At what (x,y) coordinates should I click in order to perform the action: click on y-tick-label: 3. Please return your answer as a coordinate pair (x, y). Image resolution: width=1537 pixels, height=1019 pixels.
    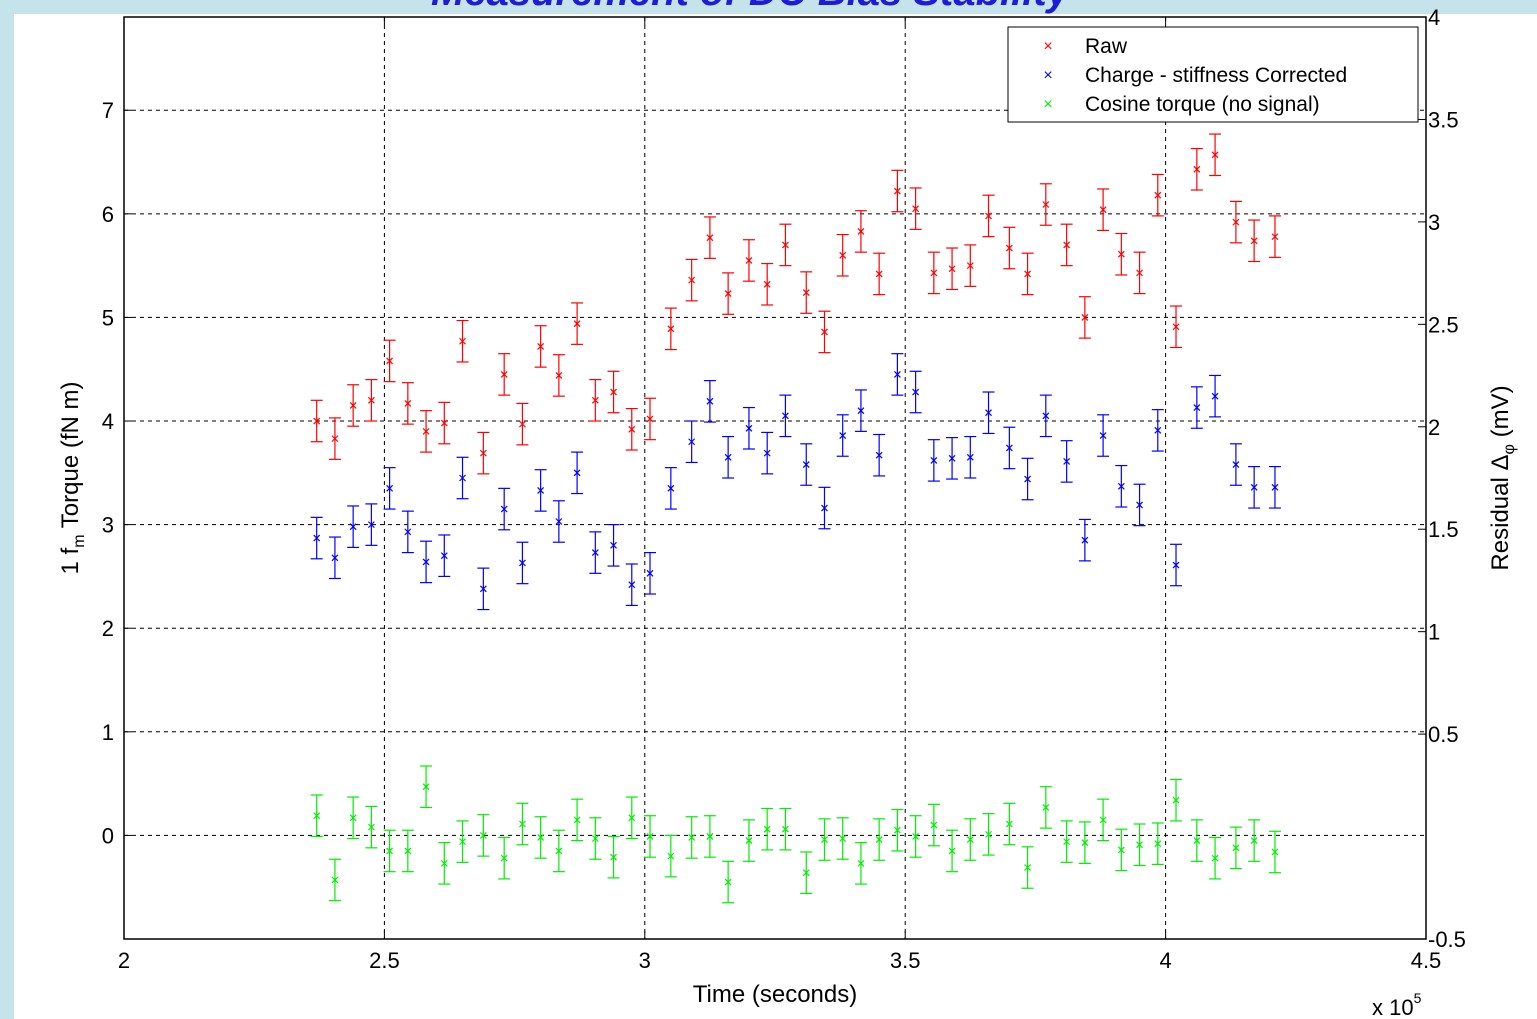
    Looking at the image, I should click on (108, 525).